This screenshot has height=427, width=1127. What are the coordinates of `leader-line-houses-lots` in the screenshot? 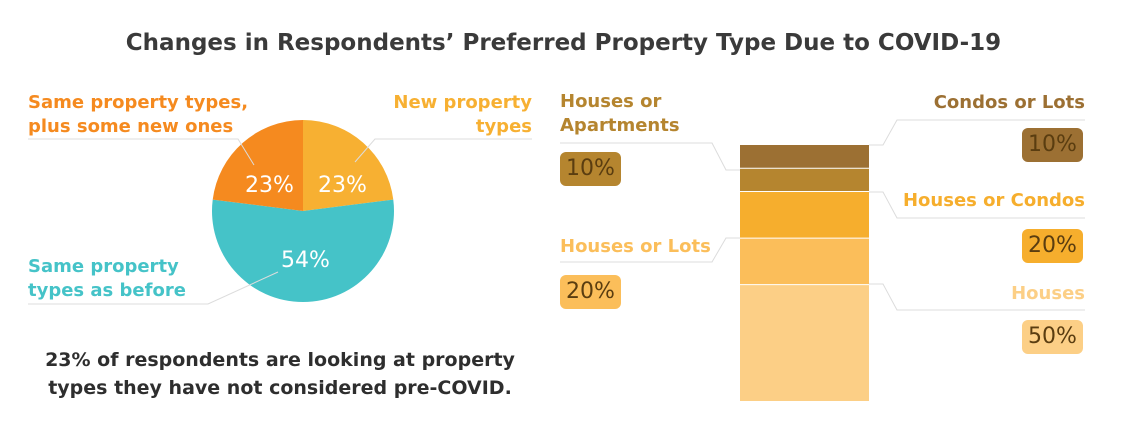 It's located at (650, 250).